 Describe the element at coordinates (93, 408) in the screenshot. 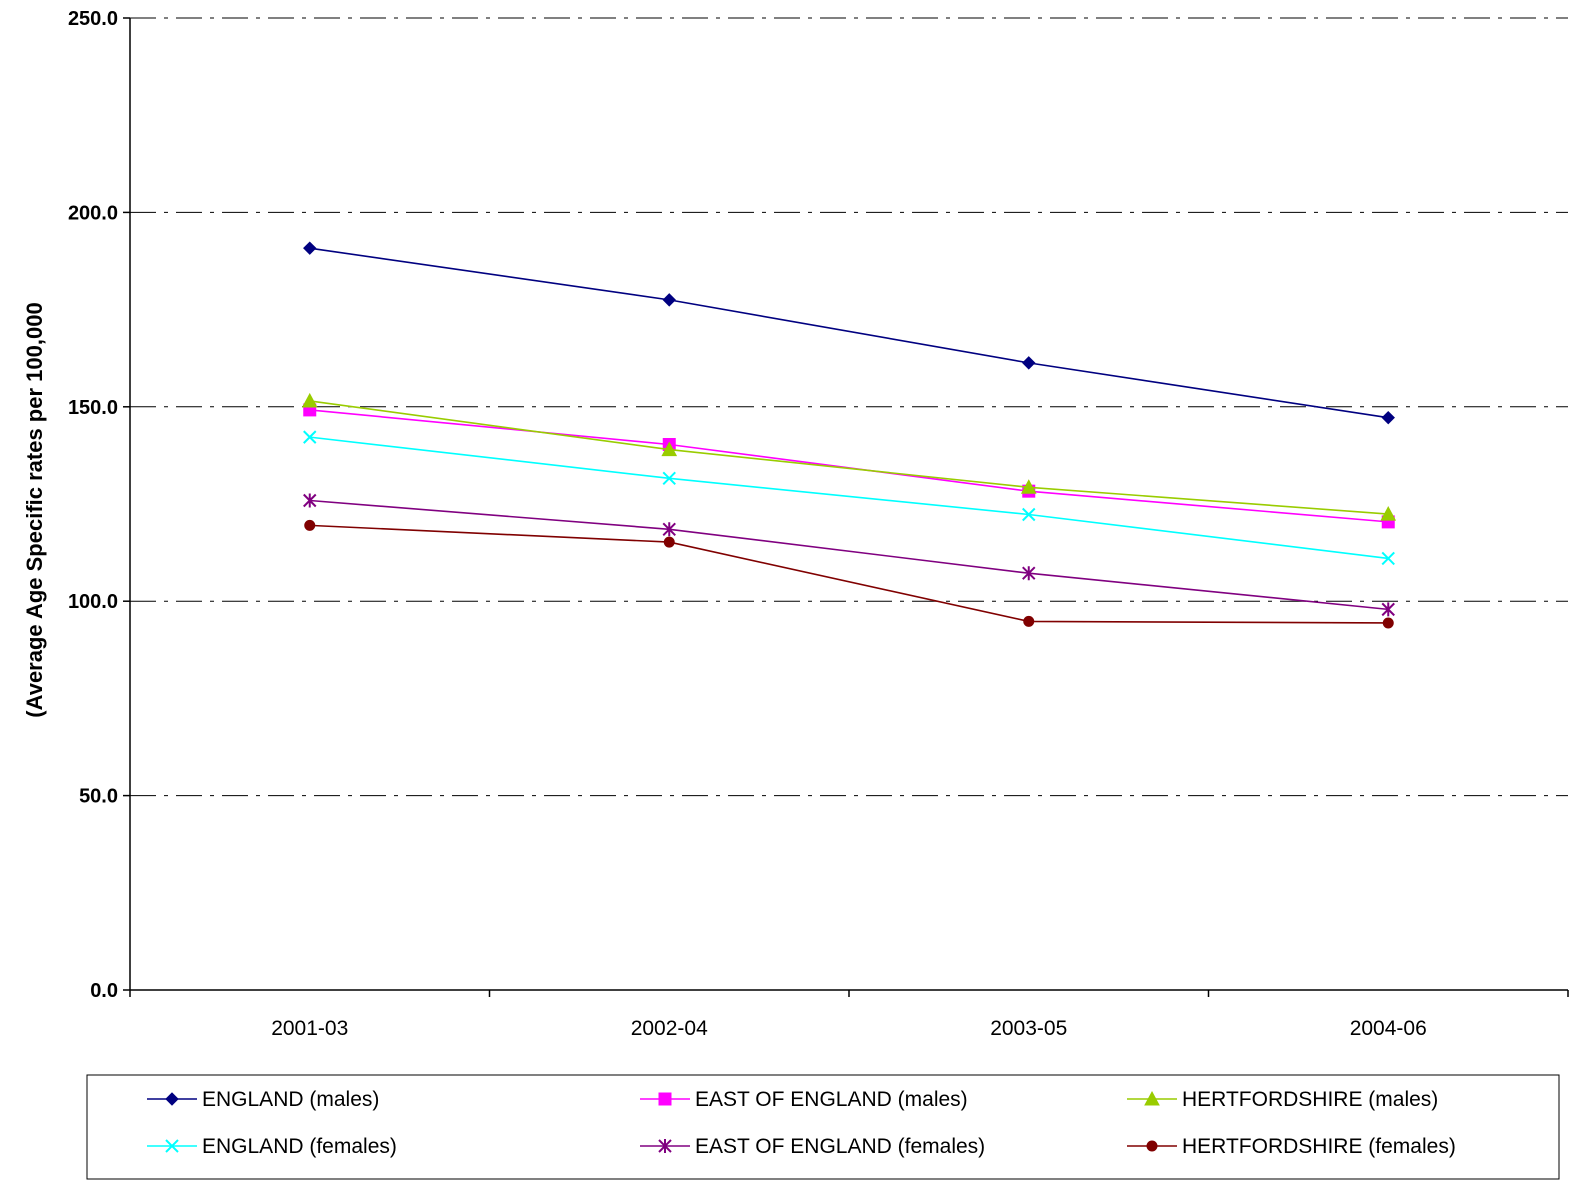

I see `y-tick-label: 150.0` at that location.